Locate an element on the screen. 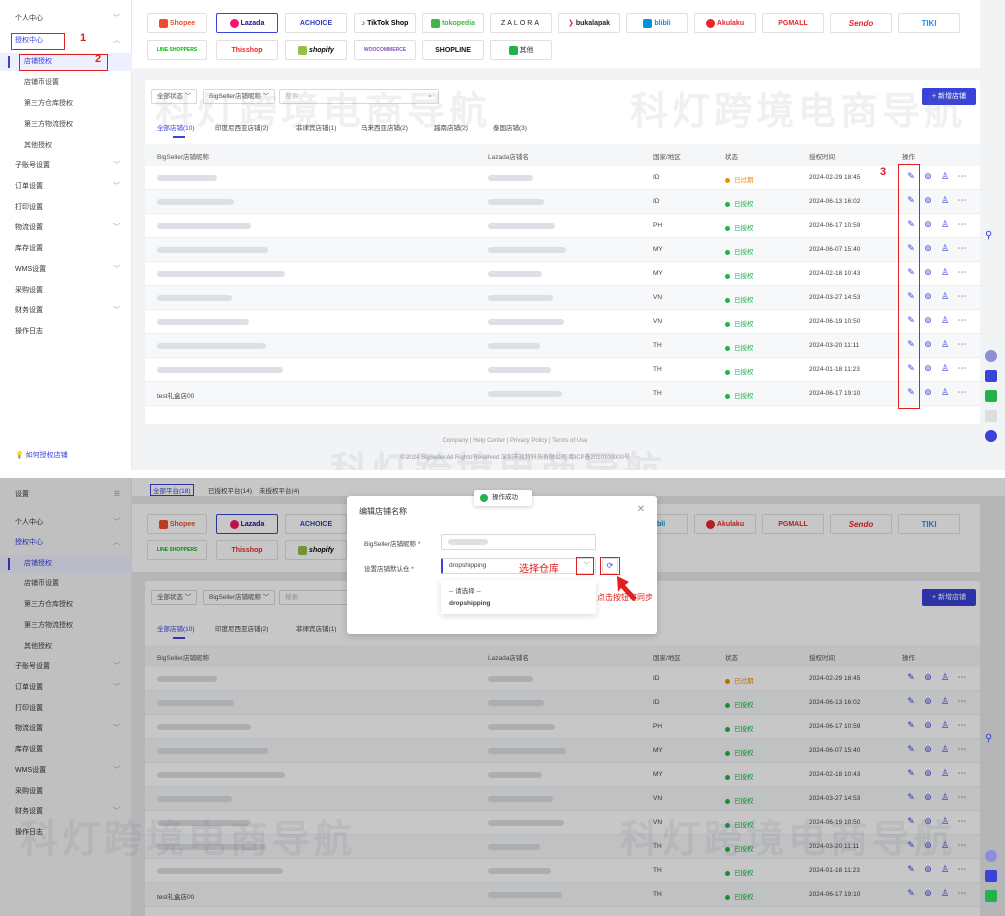 The height and width of the screenshot is (916, 1005). sidebar-item-3pl-warehouse: 第三方仓库授权 is located at coordinates (66, 605).